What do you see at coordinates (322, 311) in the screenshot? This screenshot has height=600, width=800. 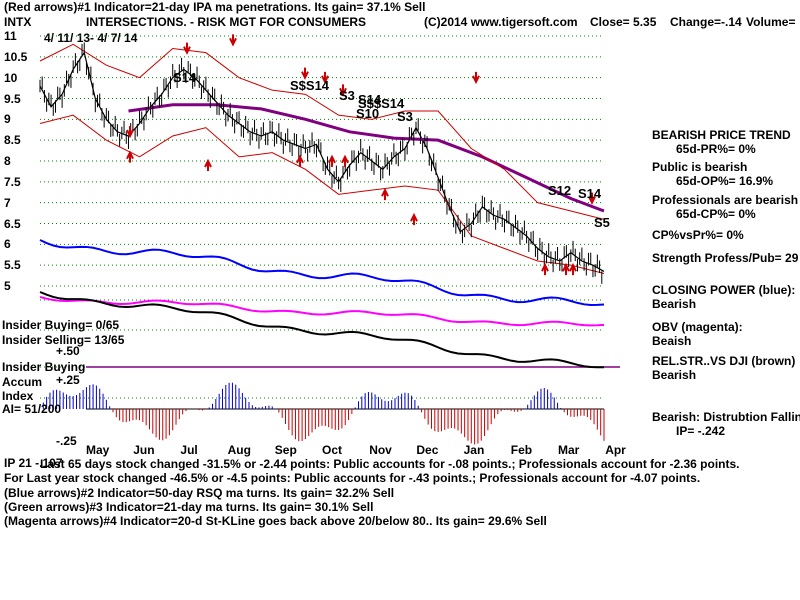 I see `obv-line` at bounding box center [322, 311].